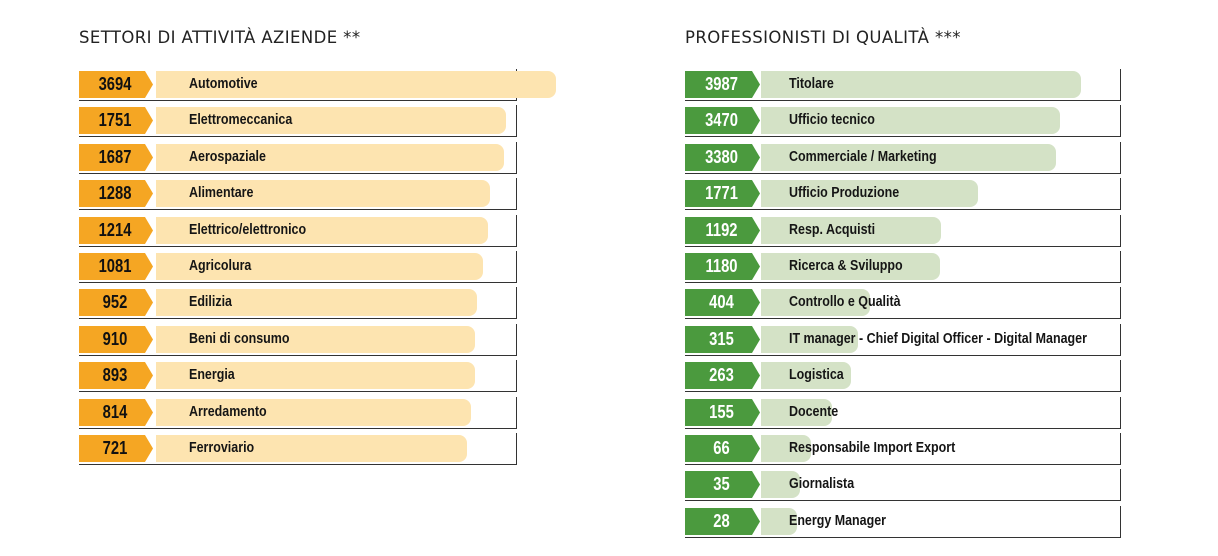 Image resolution: width=1218 pixels, height=556 pixels. I want to click on value-label: 28, so click(721, 520).